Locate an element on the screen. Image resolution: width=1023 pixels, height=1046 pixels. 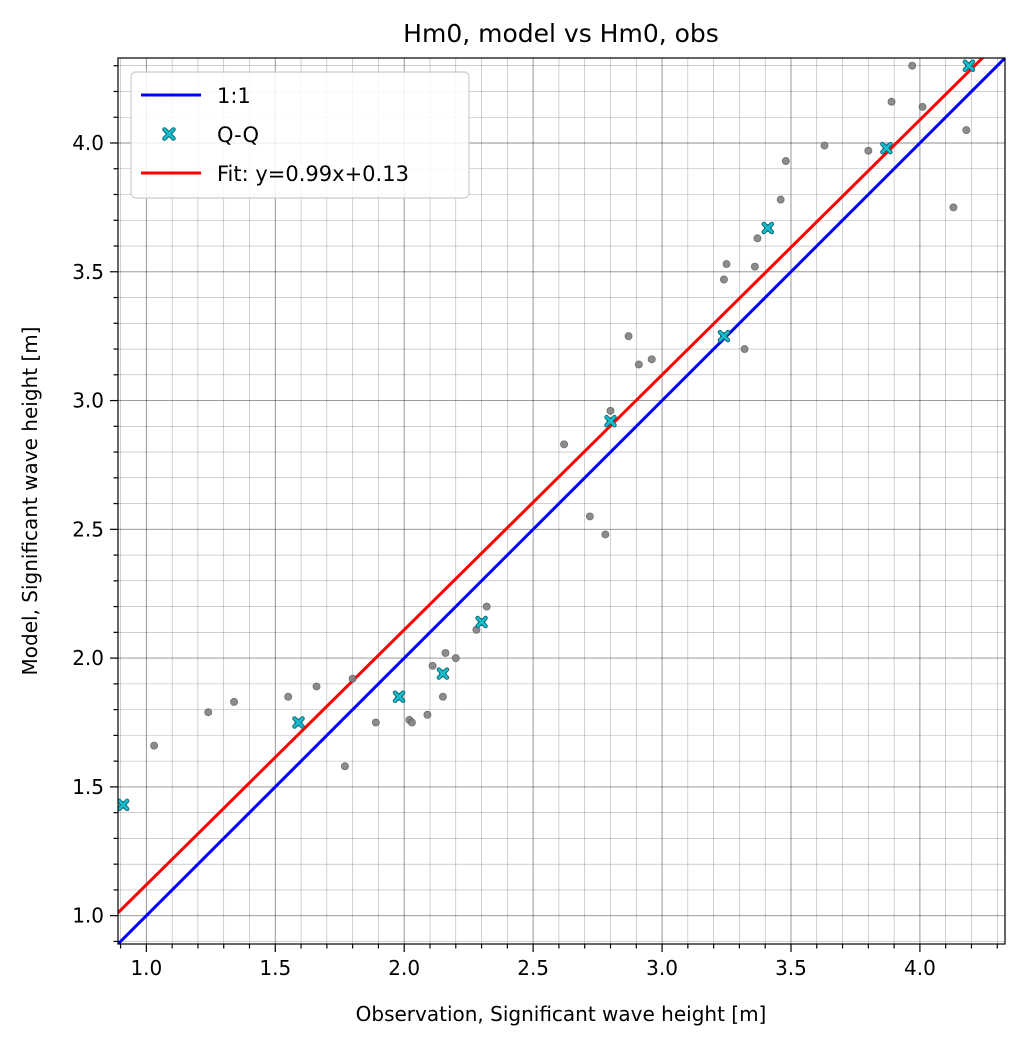
y-tick-label: 2.0 is located at coordinates (88, 658).